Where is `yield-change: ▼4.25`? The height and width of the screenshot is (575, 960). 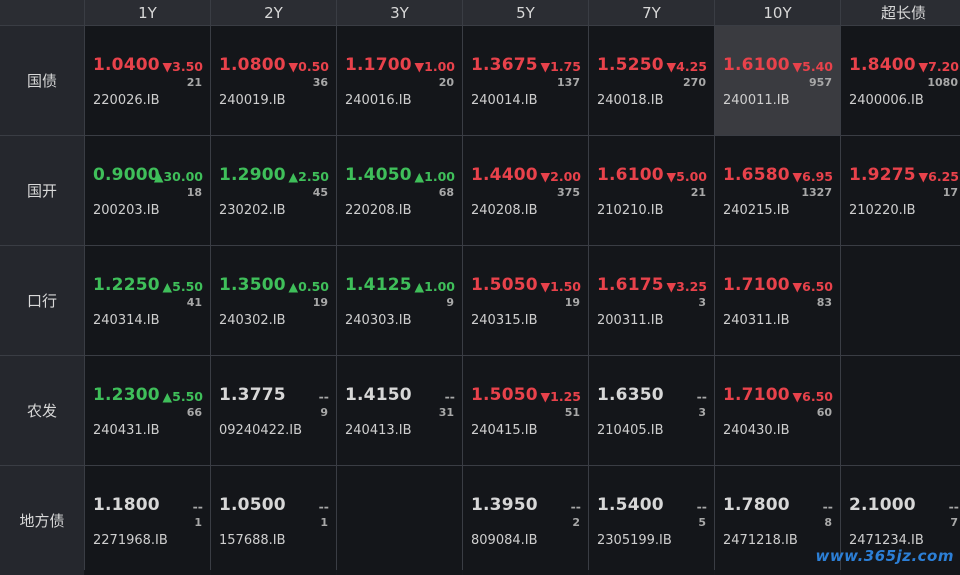 yield-change: ▼4.25 is located at coordinates (686, 66).